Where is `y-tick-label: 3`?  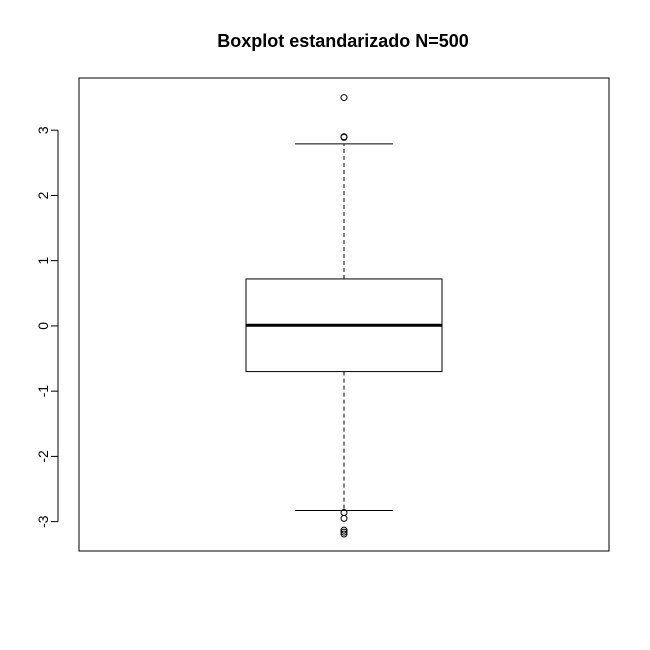
y-tick-label: 3 is located at coordinates (43, 130).